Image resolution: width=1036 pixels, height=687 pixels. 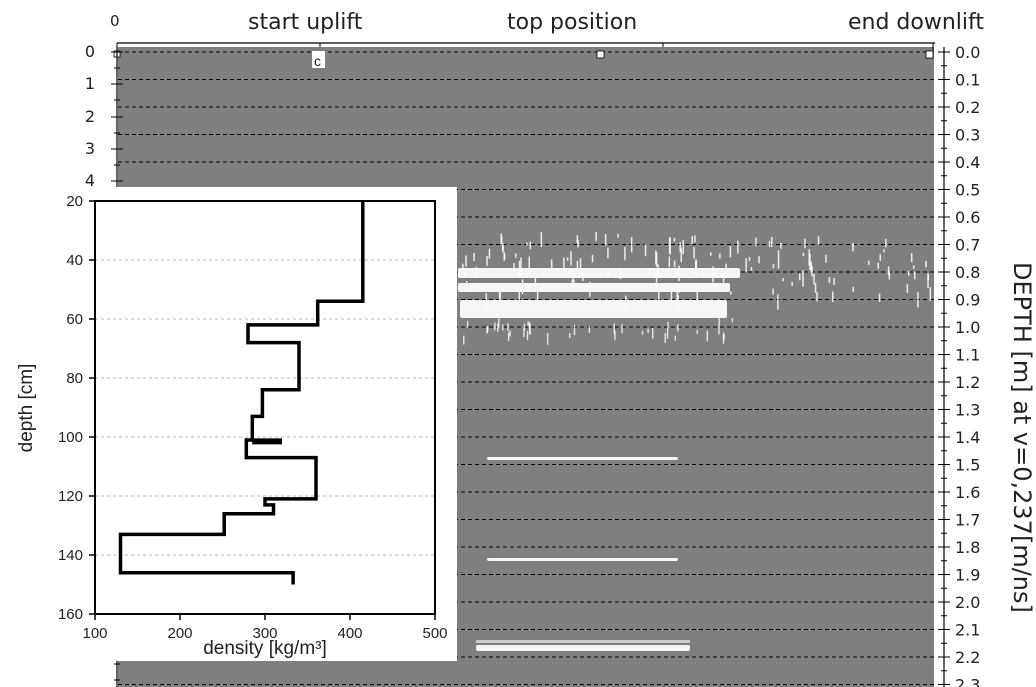 I want to click on inset-y-tick-label: 40, so click(x=74, y=260).